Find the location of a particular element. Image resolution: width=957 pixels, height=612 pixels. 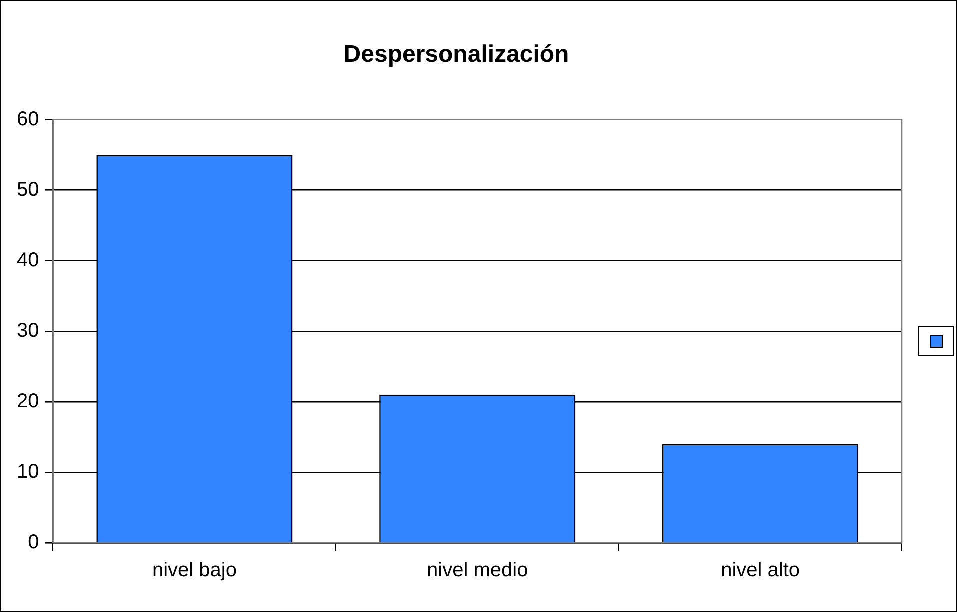

y-tick-label: 30 is located at coordinates (28, 331).